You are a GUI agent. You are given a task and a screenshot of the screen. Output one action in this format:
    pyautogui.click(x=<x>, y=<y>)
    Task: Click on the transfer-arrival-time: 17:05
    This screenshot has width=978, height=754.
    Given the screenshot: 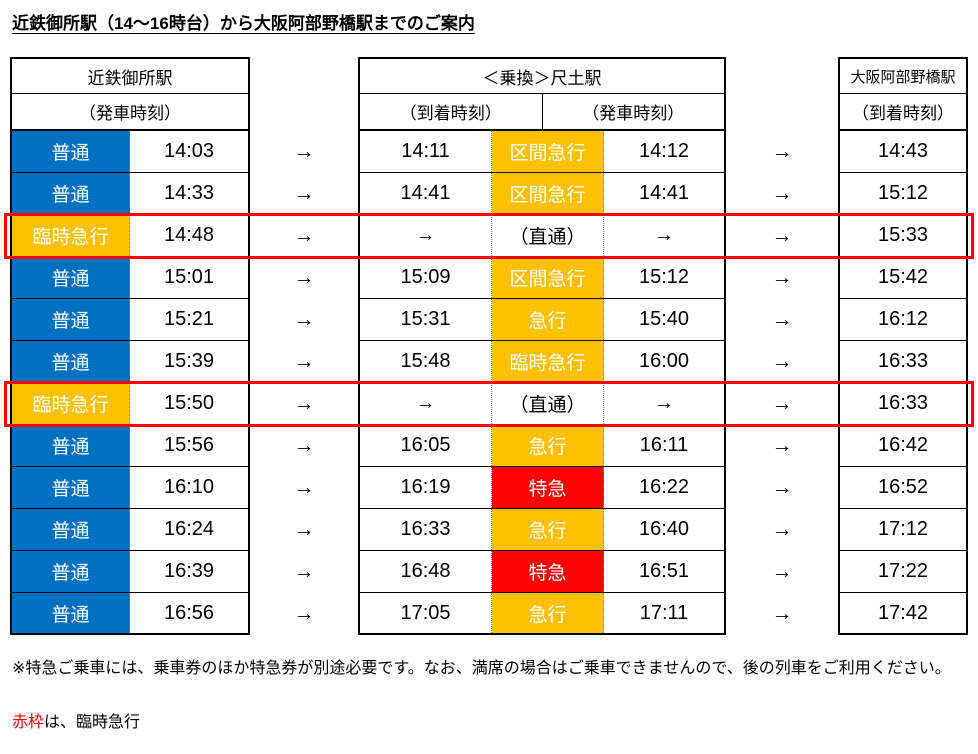 What is the action you would take?
    pyautogui.click(x=426, y=613)
    